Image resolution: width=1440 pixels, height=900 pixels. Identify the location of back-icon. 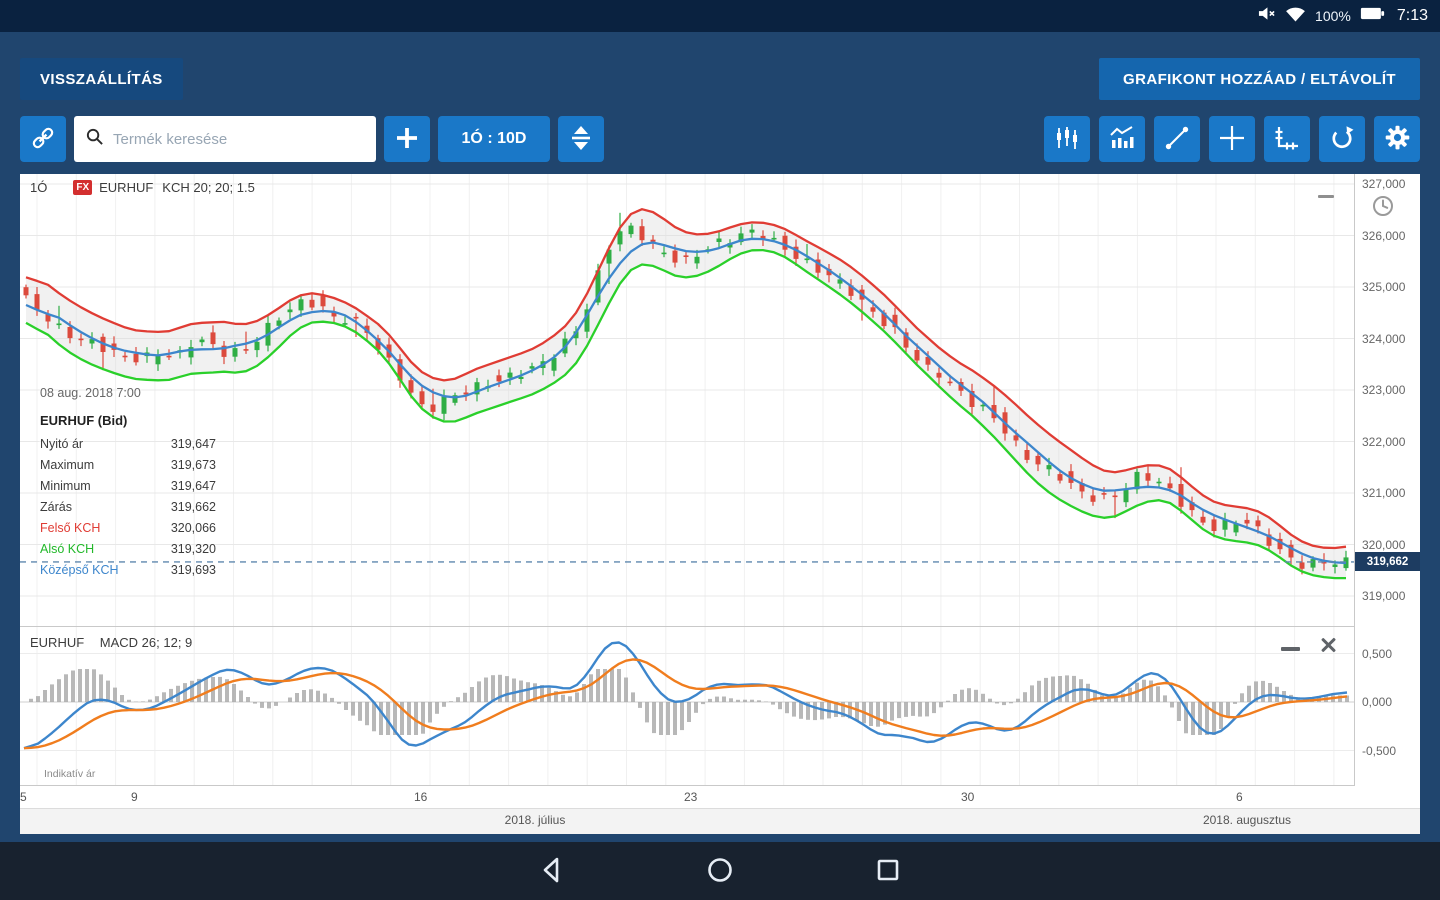
(552, 871).